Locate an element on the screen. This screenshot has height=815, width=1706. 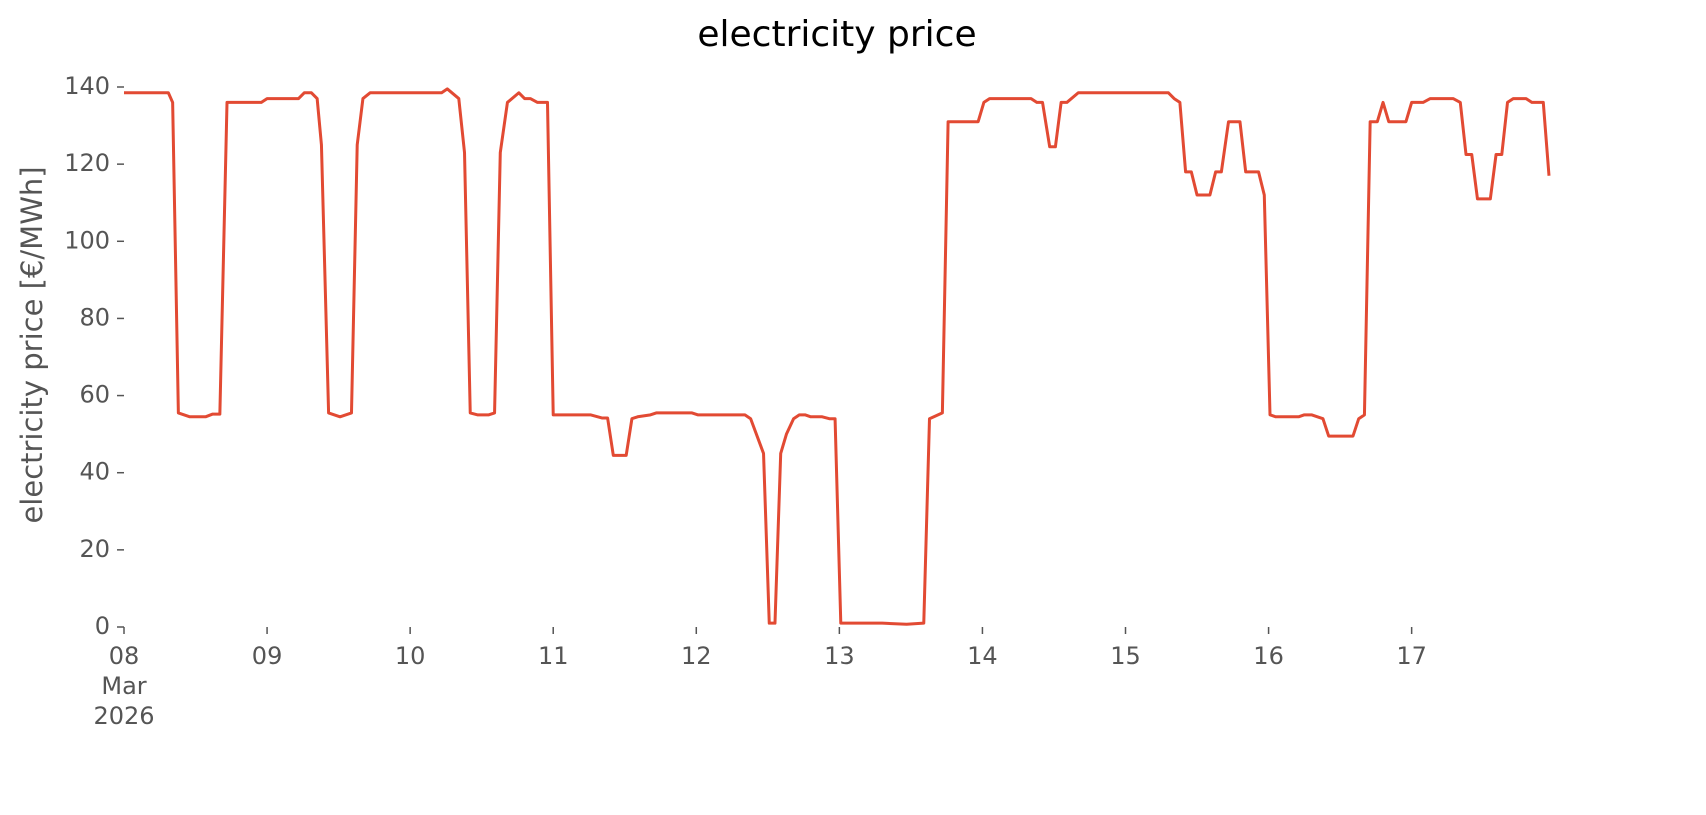
y-tick-label: 140 is located at coordinates (87, 86).